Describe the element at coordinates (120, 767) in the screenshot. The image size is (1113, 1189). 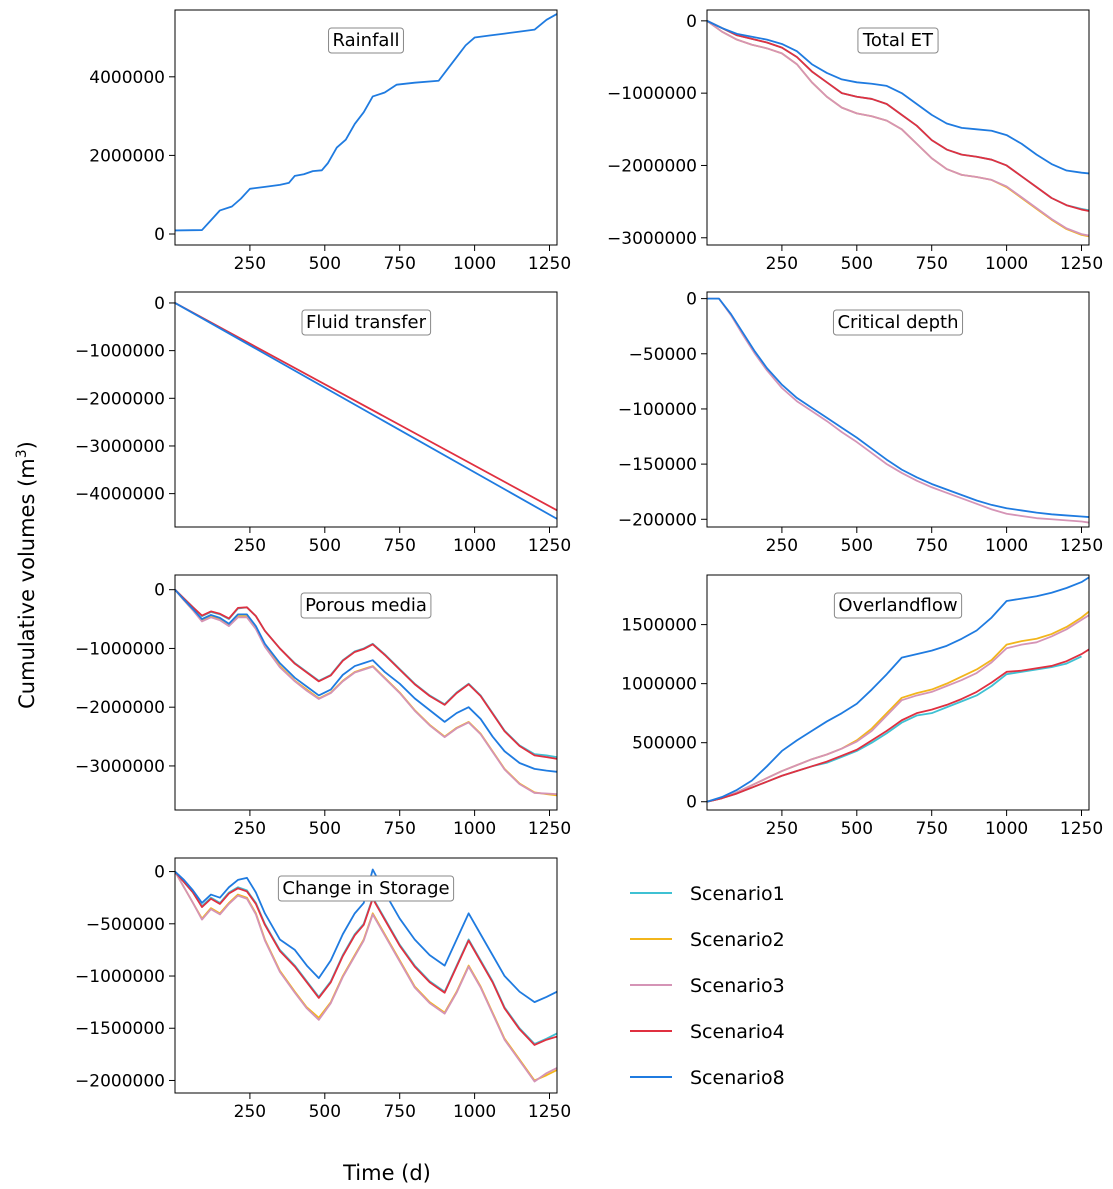
I see `porous-media-y-tick-label: −3000000` at that location.